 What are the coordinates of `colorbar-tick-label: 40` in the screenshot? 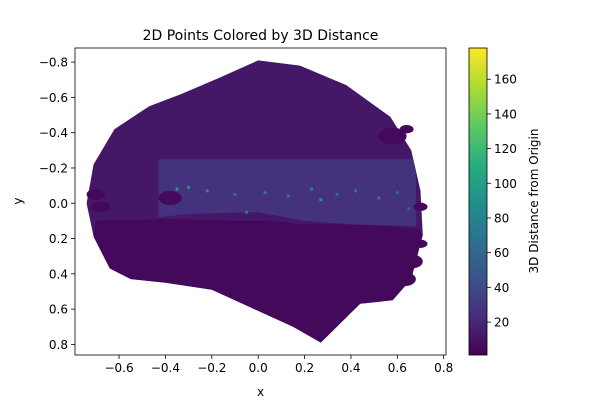 It's located at (501, 288).